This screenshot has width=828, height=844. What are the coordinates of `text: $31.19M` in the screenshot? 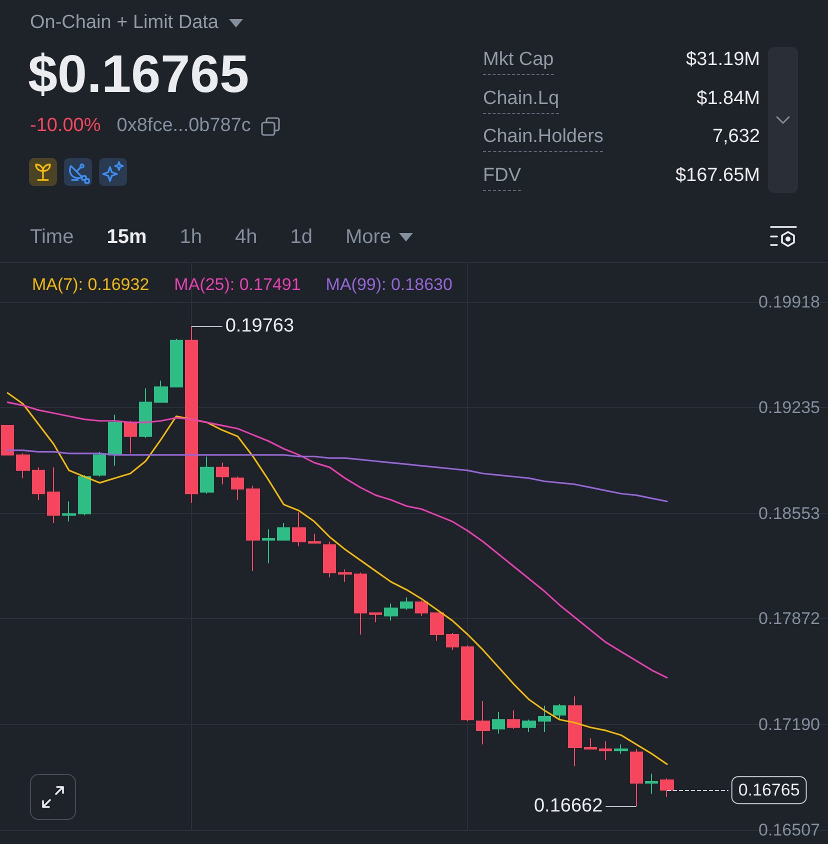 It's located at (723, 60).